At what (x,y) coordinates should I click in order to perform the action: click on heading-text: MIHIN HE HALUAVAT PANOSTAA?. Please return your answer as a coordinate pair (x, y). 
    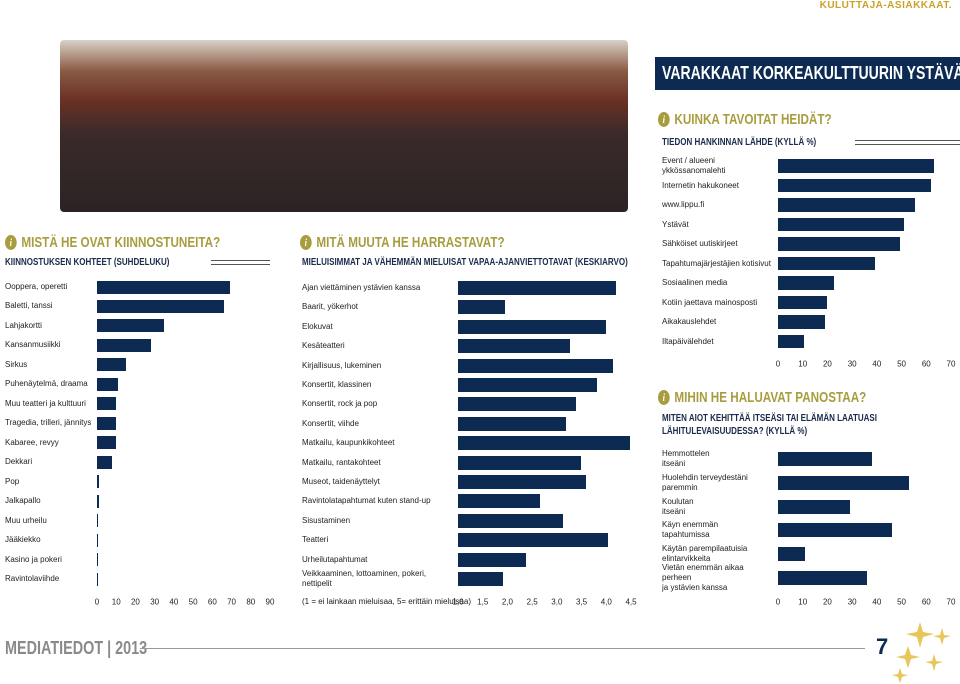
    Looking at the image, I should click on (770, 397).